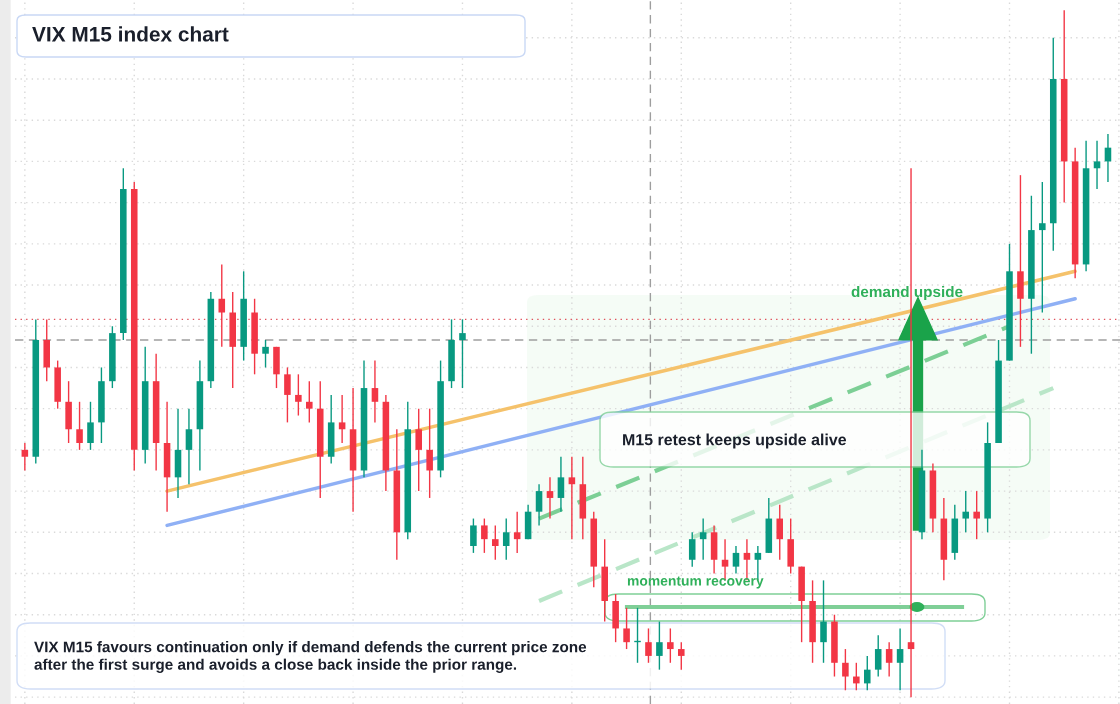 Image resolution: width=1120 pixels, height=704 pixels. Describe the element at coordinates (130, 34) in the screenshot. I see `text: VIX M15 index chart` at that location.